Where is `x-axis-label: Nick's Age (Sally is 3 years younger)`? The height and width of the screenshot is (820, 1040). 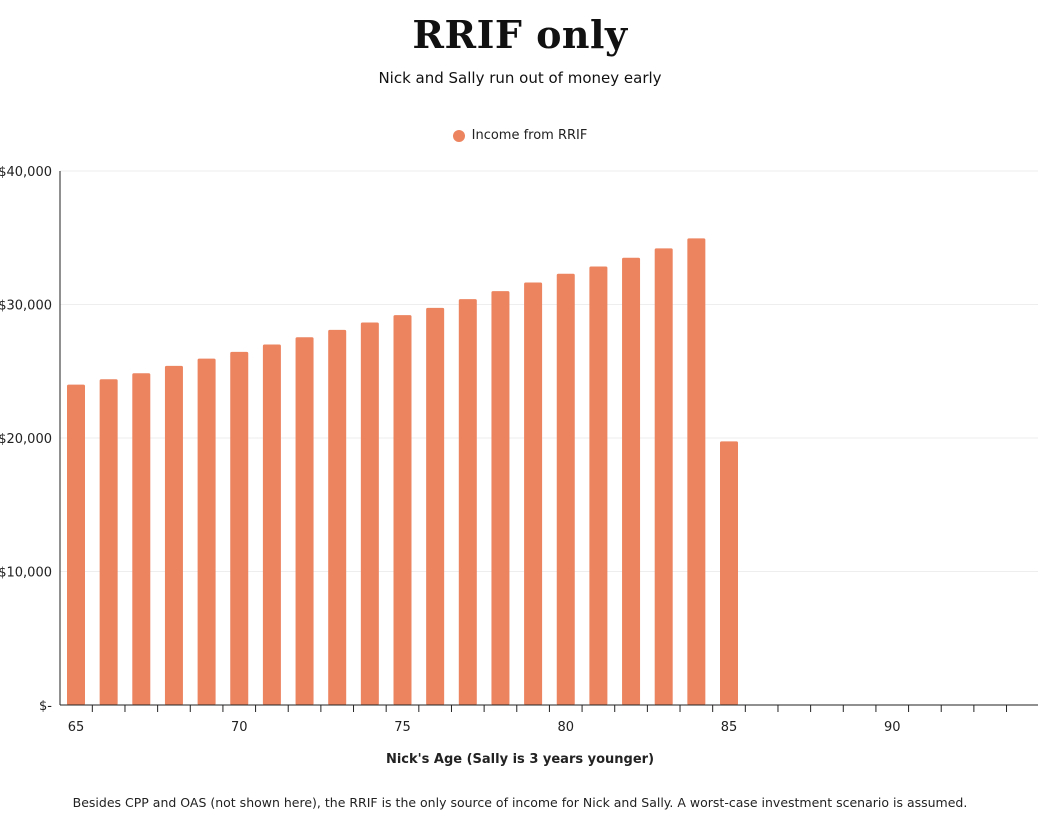
x-axis-label: Nick's Age (Sally is 3 years younger) is located at coordinates (520, 759).